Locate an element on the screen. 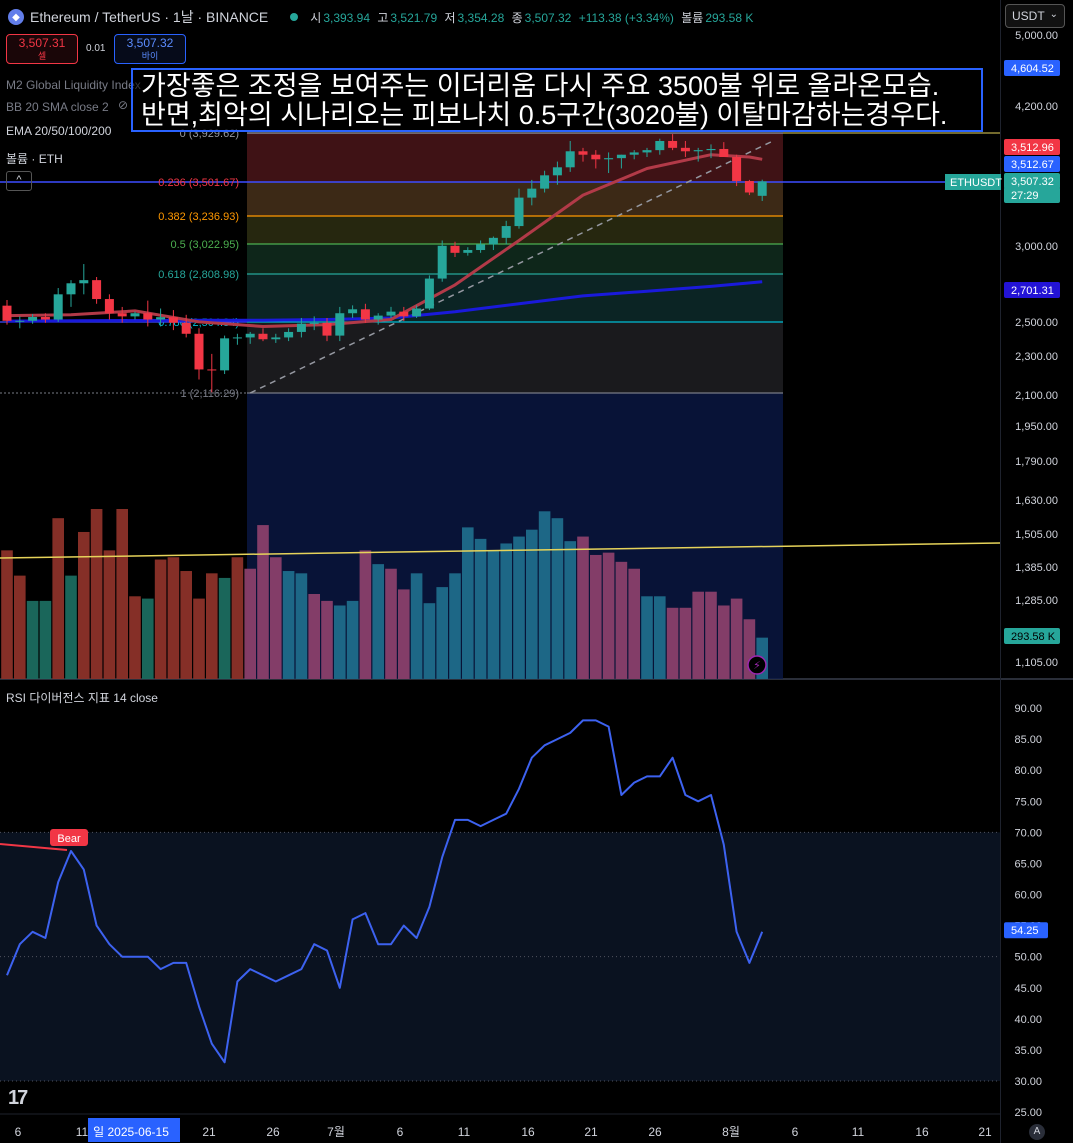 The image size is (1073, 1143). currency-select: USDT ⌄ is located at coordinates (1035, 16).